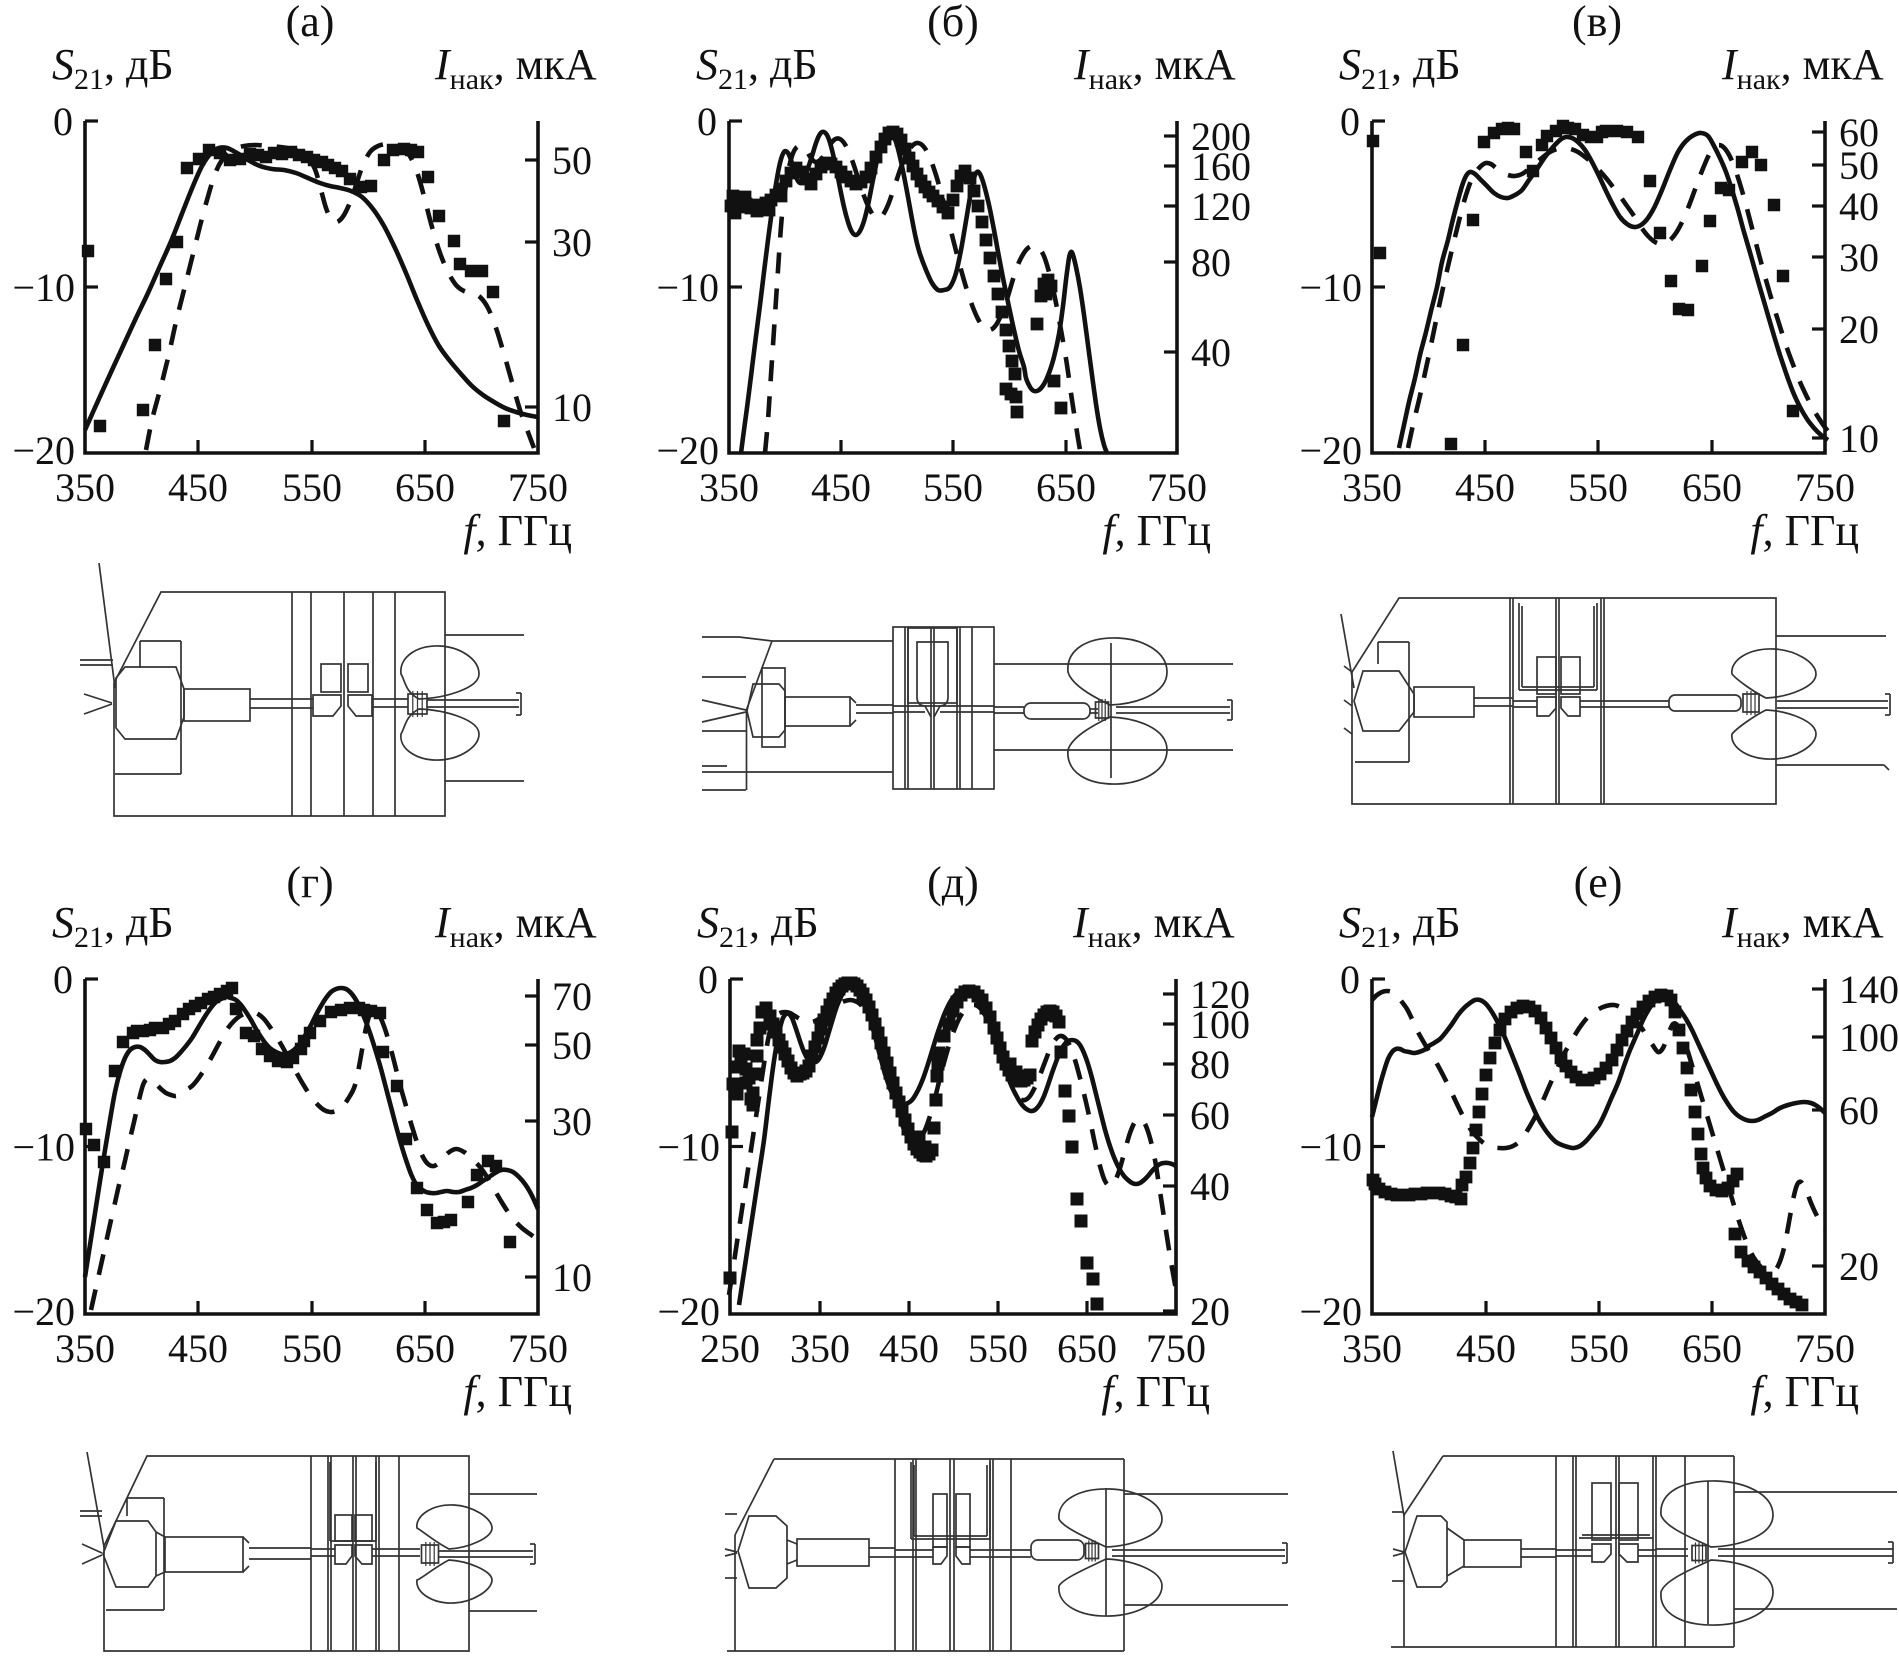  Describe the element at coordinates (1597, 23) in the screenshot. I see `svg-text: (в)` at that location.